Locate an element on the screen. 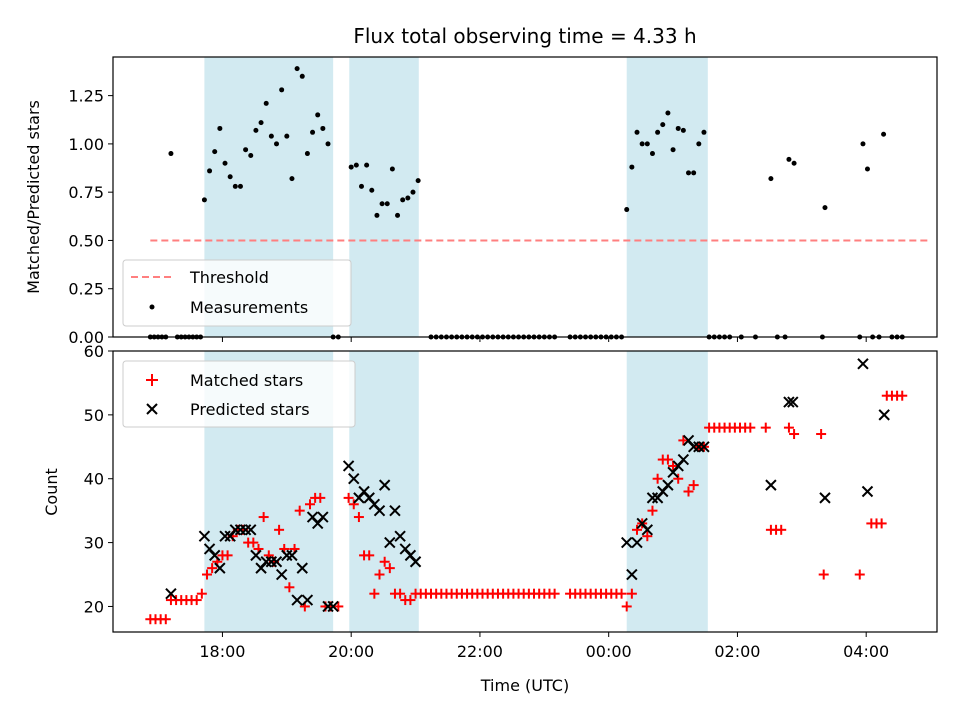 This screenshot has width=960, height=720. bottom-y-axis-label: Count is located at coordinates (51, 492).